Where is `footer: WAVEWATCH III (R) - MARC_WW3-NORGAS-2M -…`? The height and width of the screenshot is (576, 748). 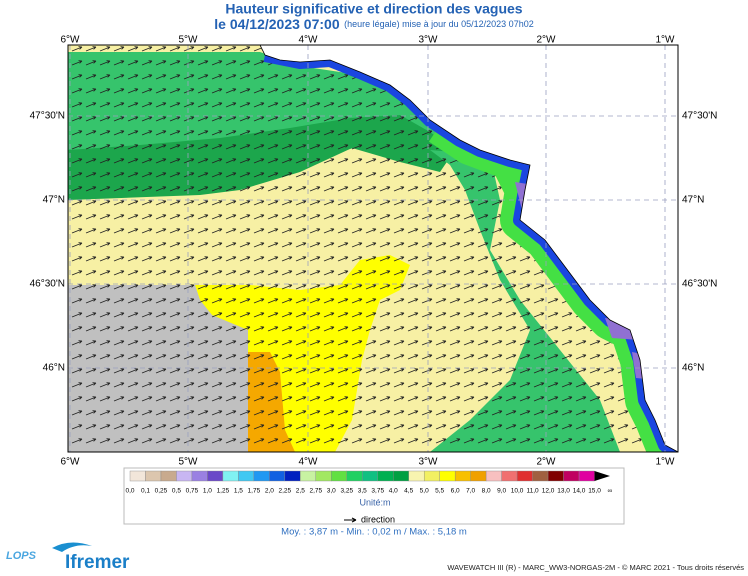 footer: WAVEWATCH III (R) - MARC_WW3-NORGAS-2M -… is located at coordinates (595, 567).